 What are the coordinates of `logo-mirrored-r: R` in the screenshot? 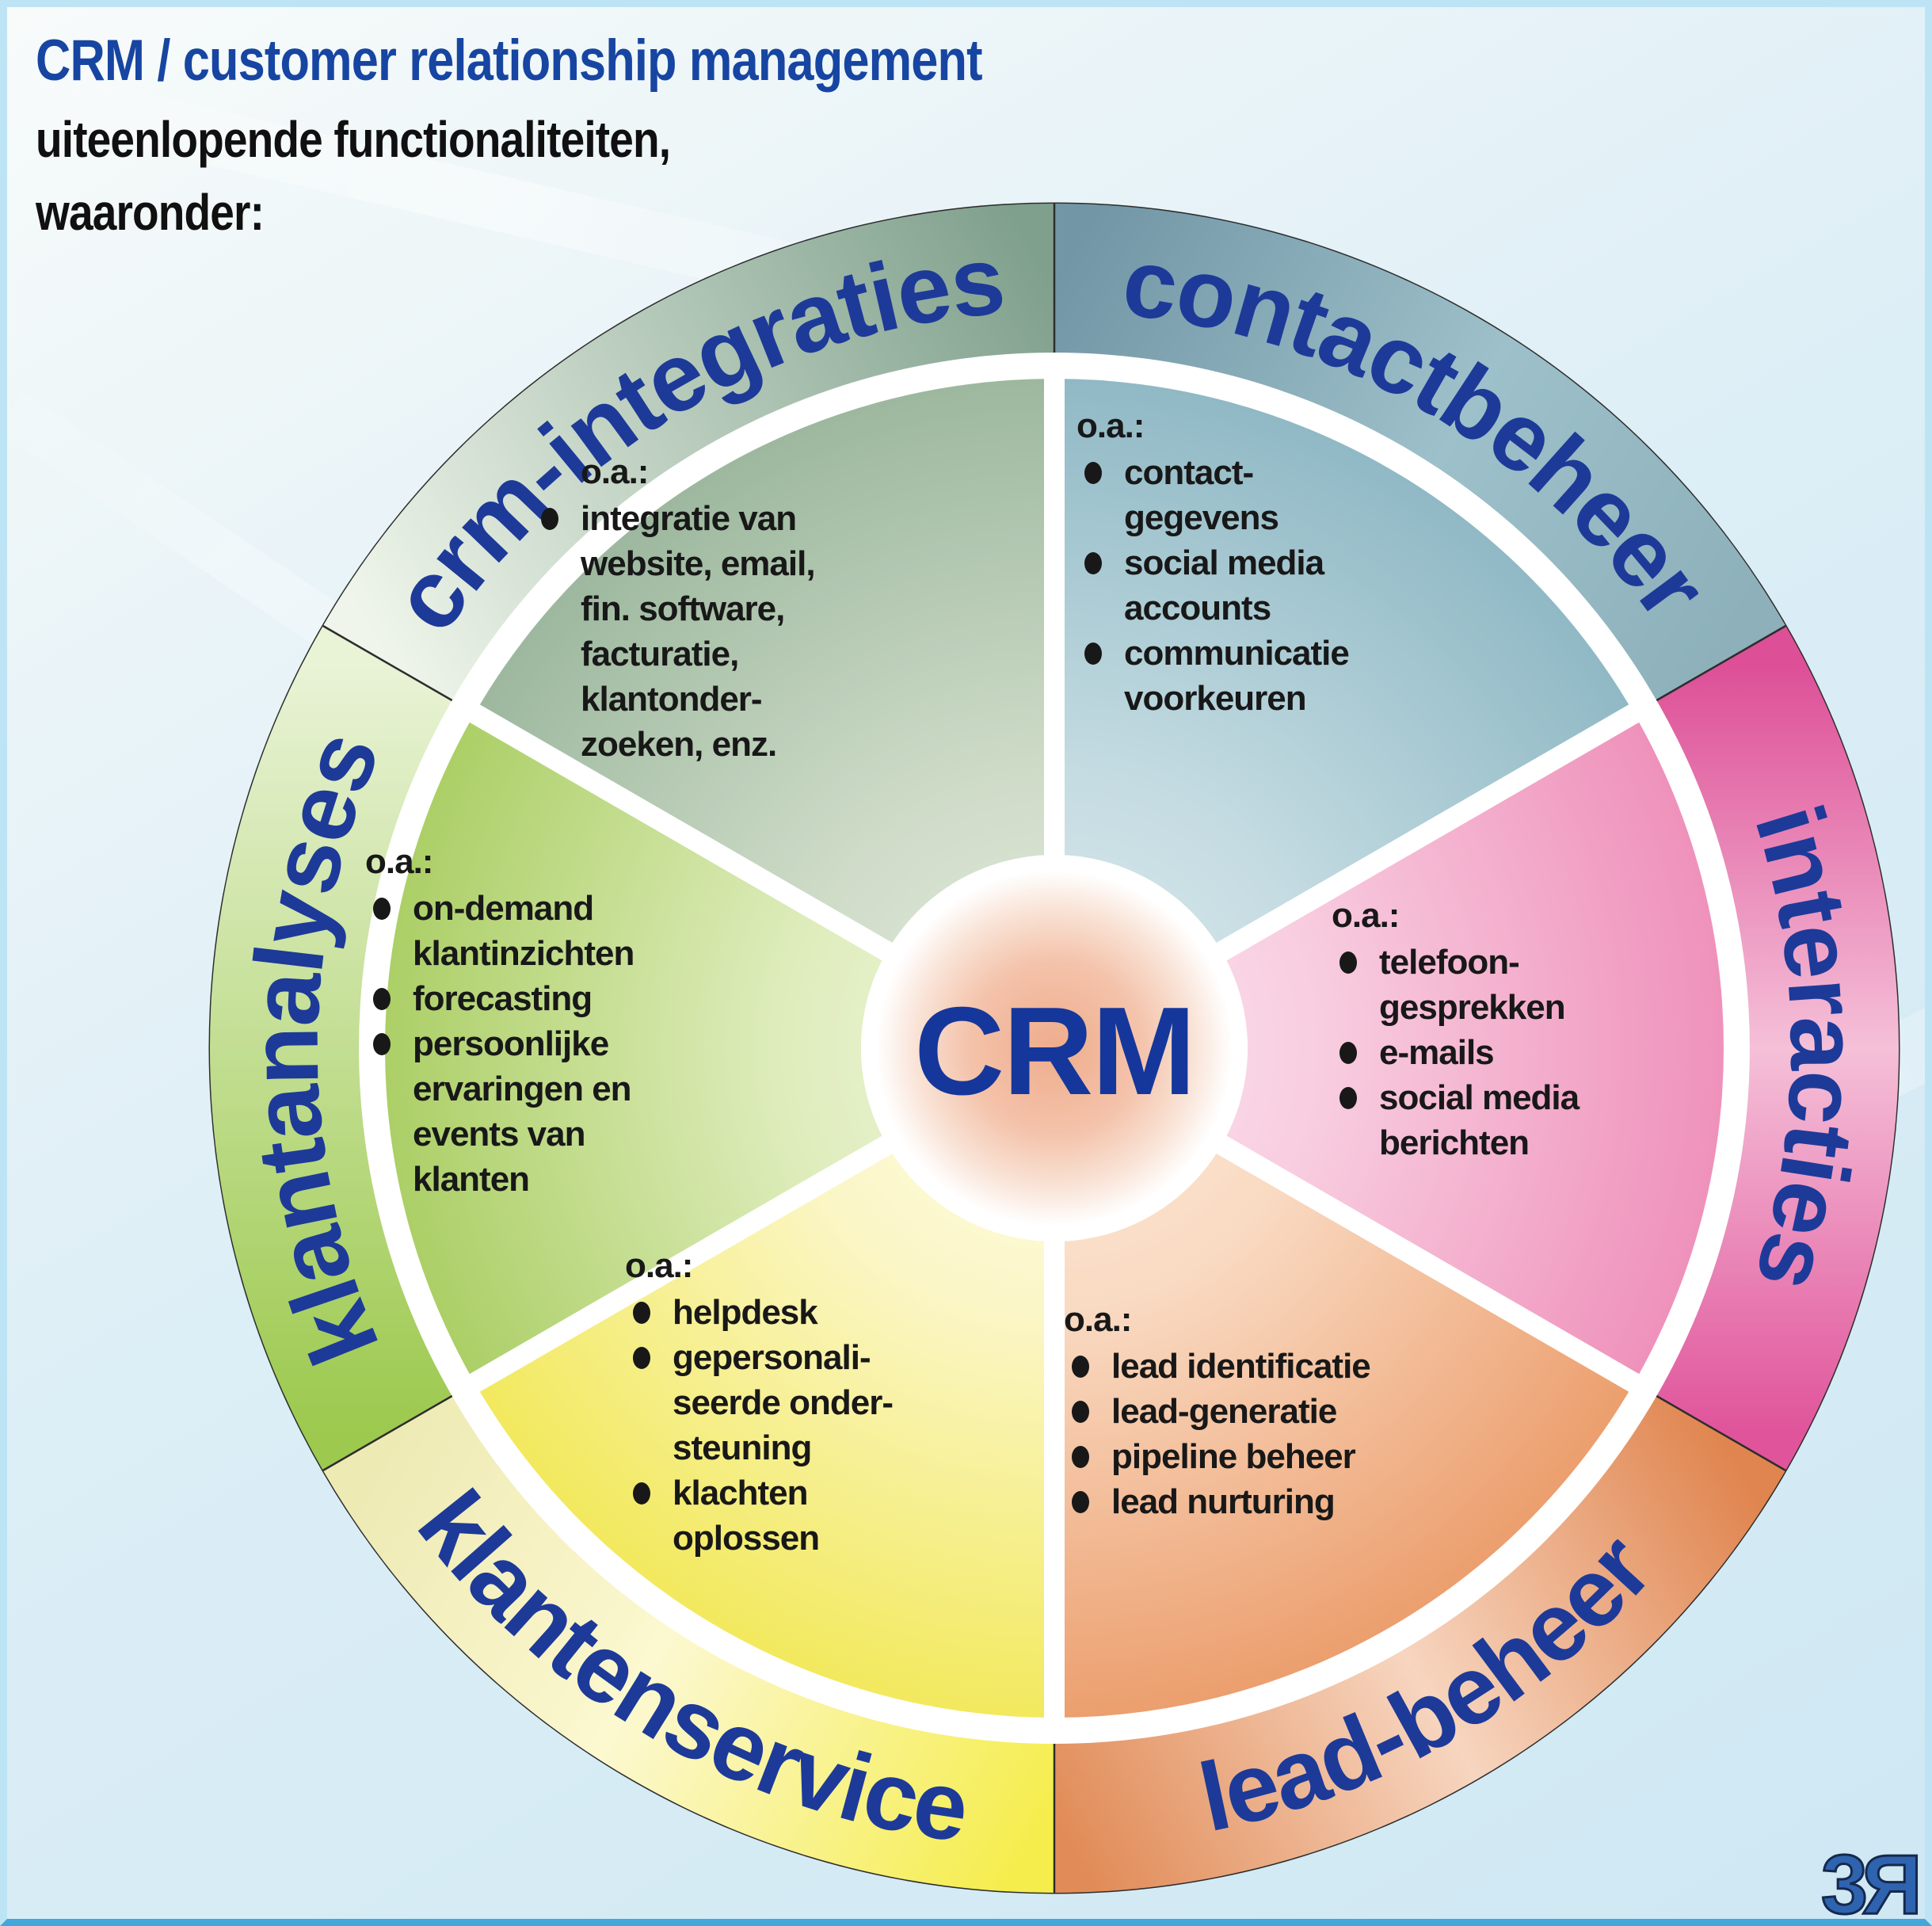 It's located at (1893, 1881).